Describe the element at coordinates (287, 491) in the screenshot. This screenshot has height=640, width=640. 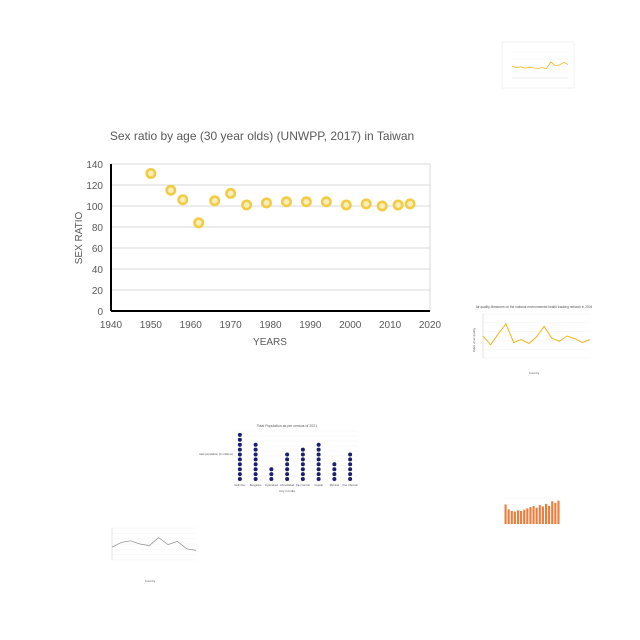
I see `thumbnail-x-label: City in India` at that location.